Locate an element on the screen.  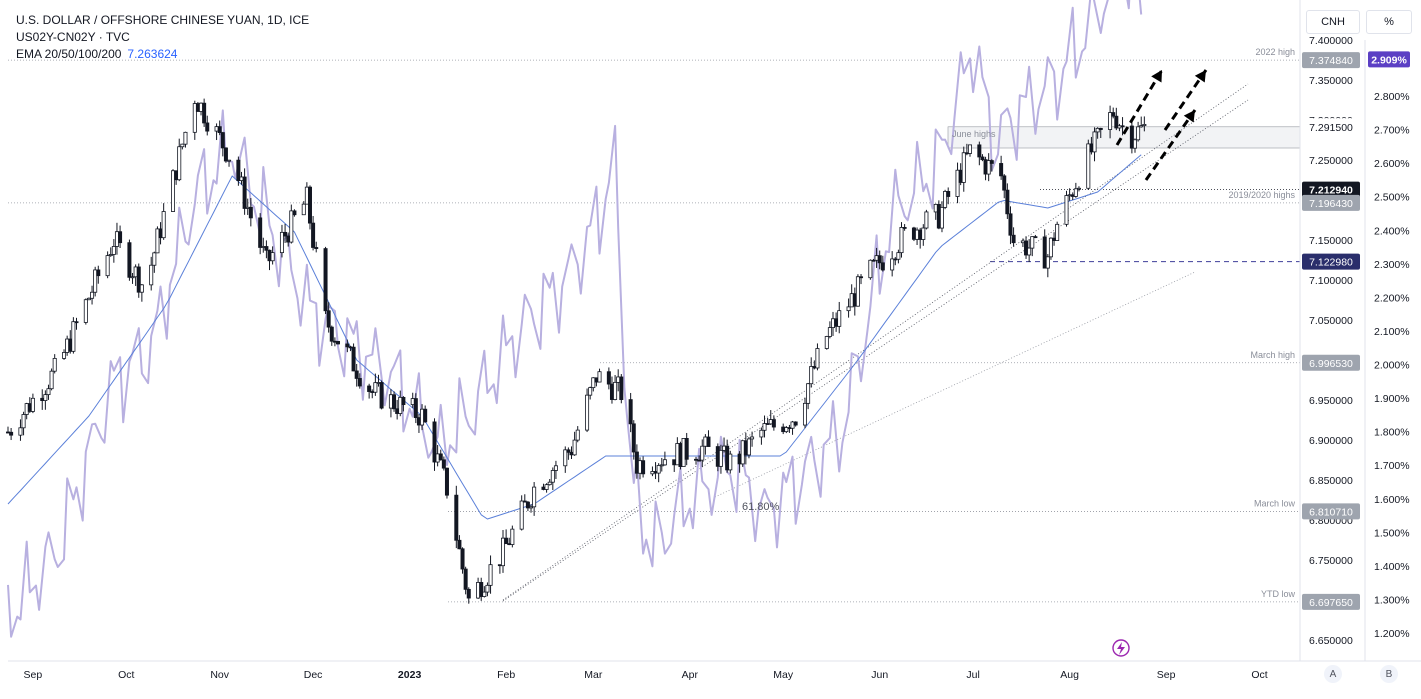
ema-legend: EMA 20/50/100/200 7.263624 is located at coordinates (162, 54).